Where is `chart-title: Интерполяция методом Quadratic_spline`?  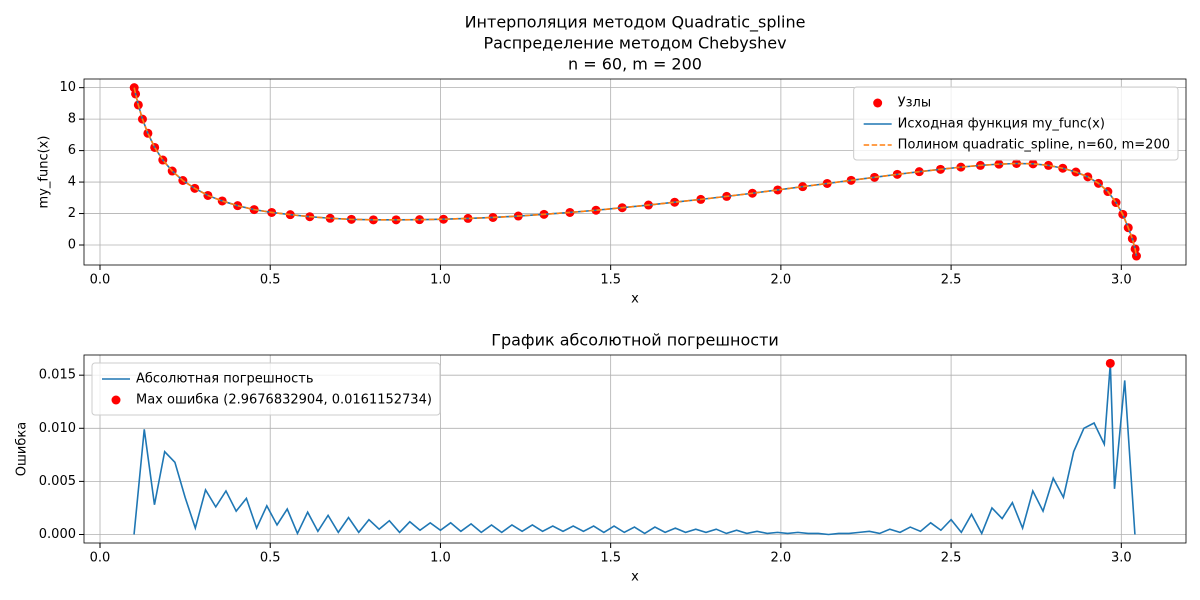
chart-title: Интерполяция методом Quadratic_spline is located at coordinates (635, 23).